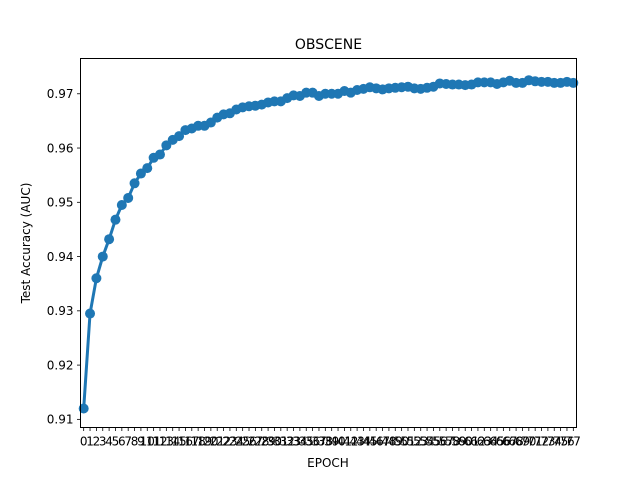  Describe the element at coordinates (312, 442) in the screenshot. I see `x-tick-label: 36` at that location.